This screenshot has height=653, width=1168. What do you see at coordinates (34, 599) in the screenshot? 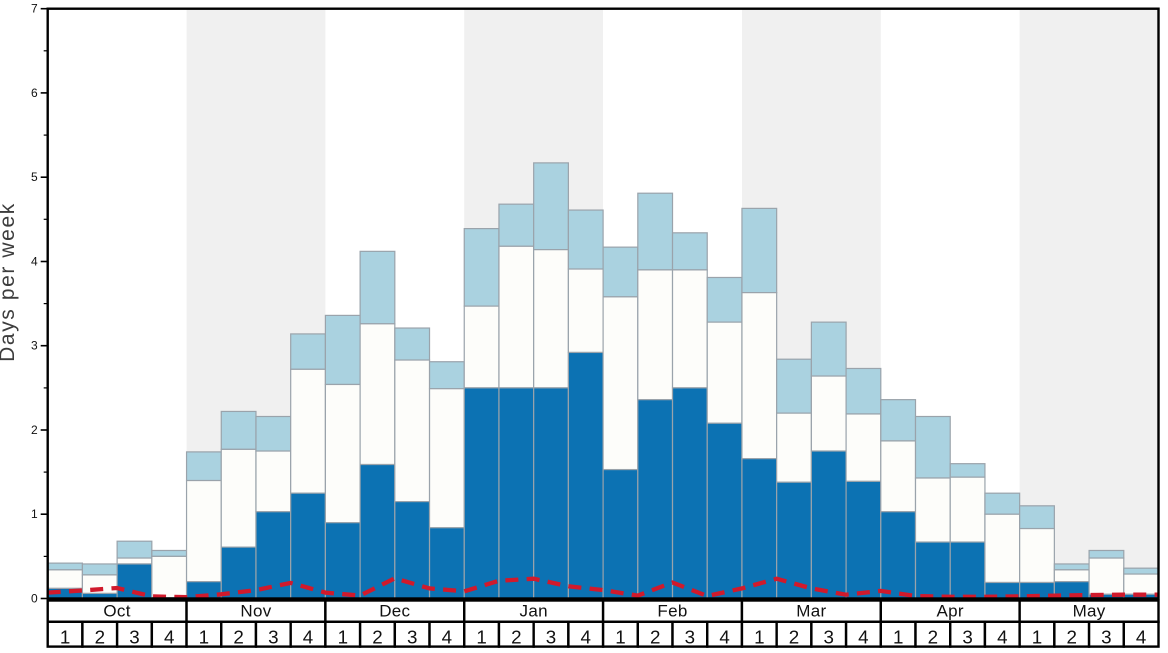
I see `svg-text: 0` at bounding box center [34, 599].